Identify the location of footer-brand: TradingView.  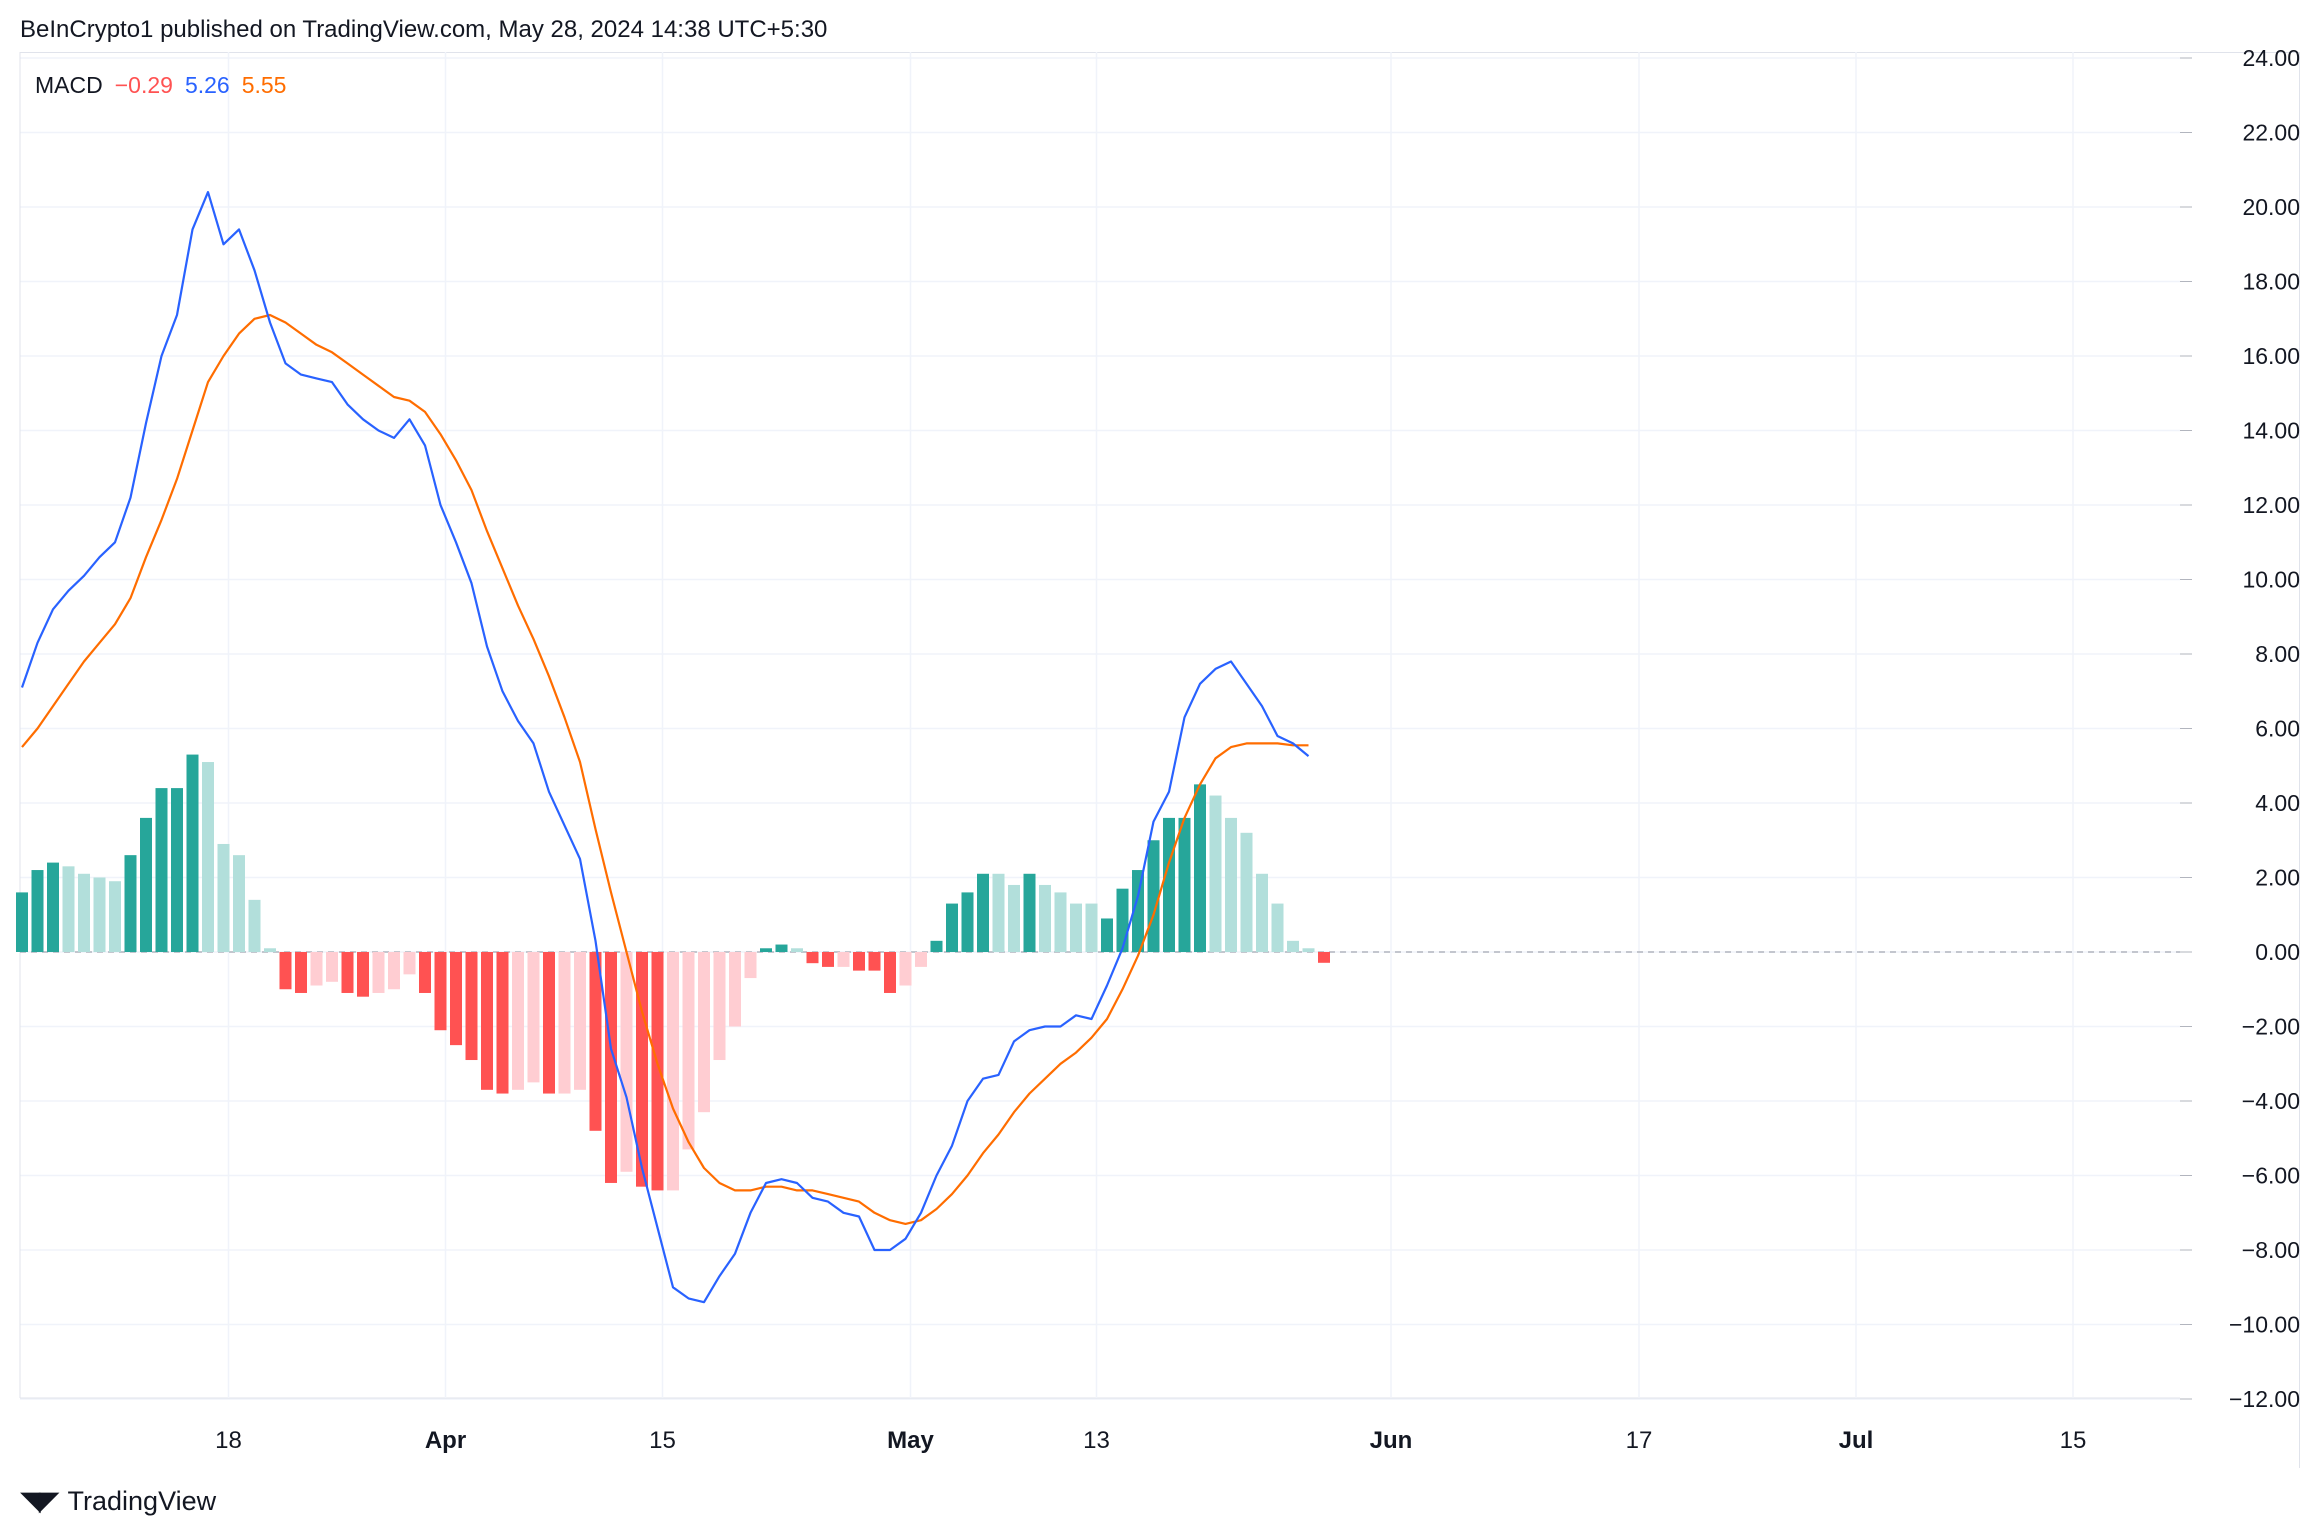
(142, 1501).